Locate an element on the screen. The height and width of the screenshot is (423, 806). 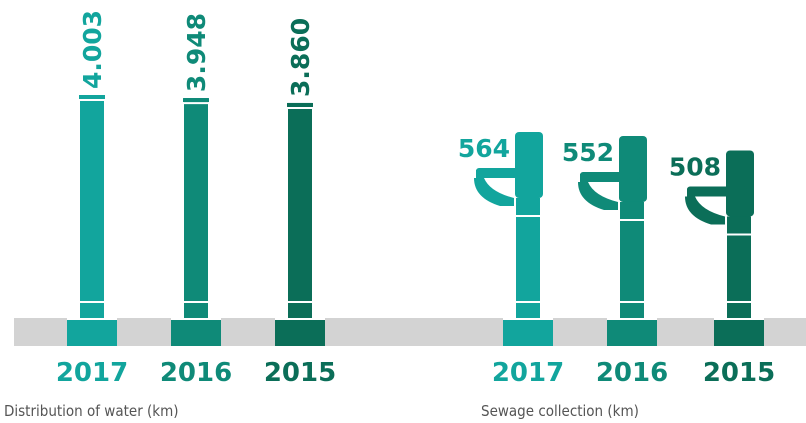
value-label: 3.860 is located at coordinates (300, 57).